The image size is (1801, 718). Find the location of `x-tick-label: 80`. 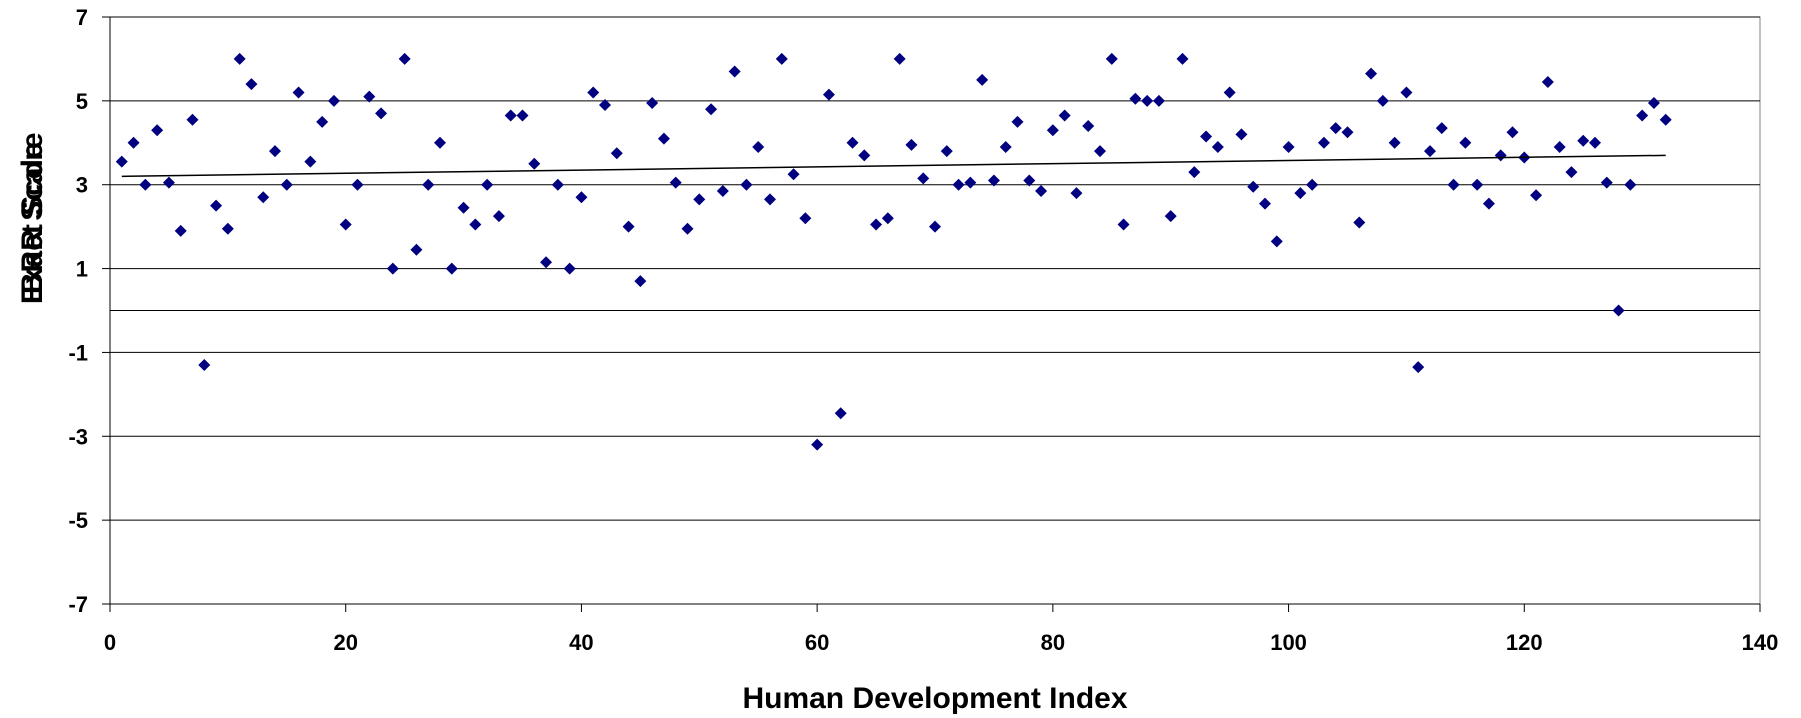

x-tick-label: 80 is located at coordinates (1053, 642).